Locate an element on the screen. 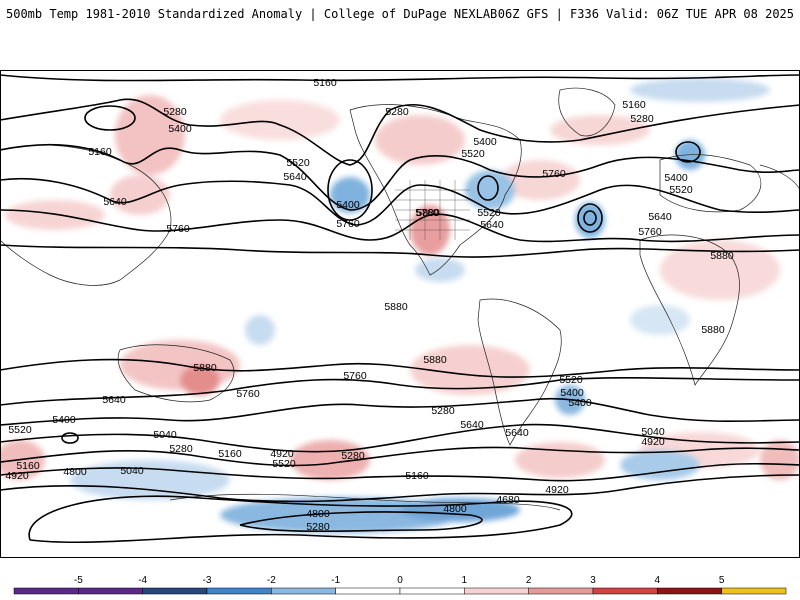  colorbar-tick-label: 0 is located at coordinates (400, 580).